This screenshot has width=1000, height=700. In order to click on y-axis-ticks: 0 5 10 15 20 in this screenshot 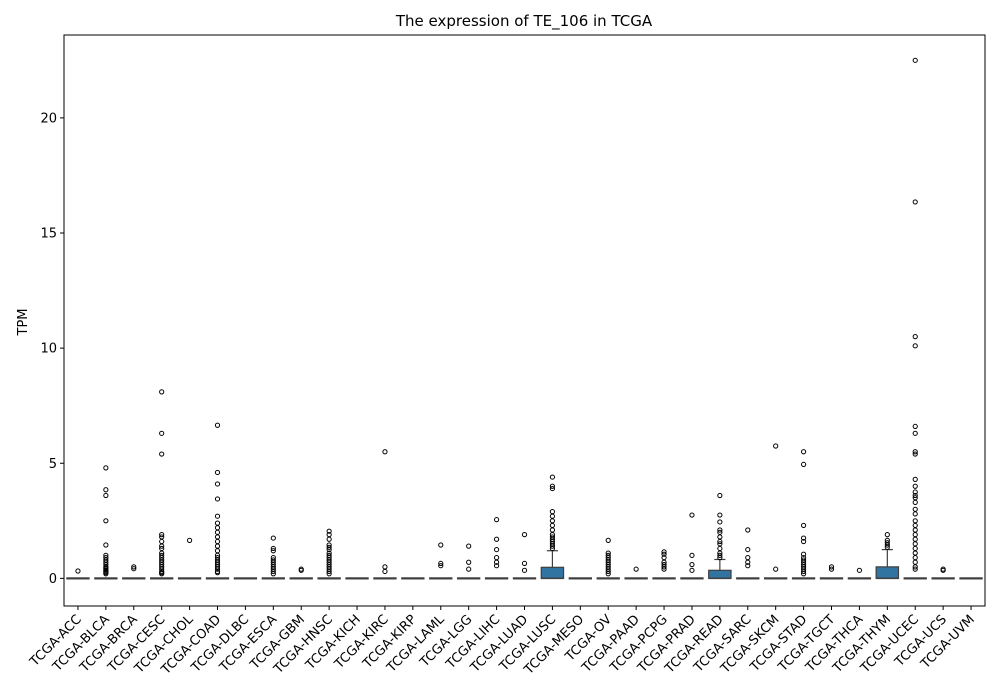, I will do `click(52, 349)`.